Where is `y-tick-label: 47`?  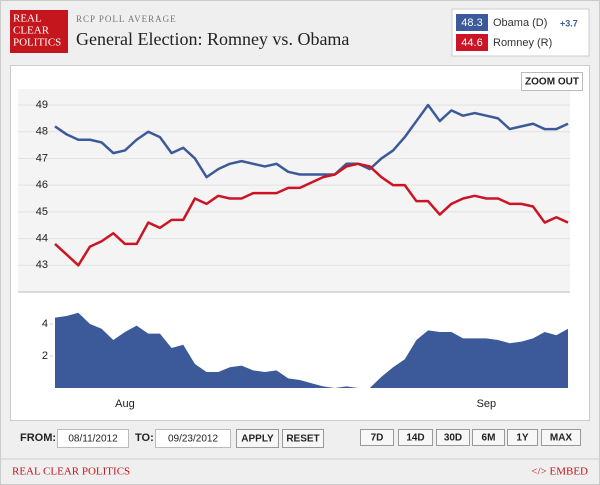 y-tick-label: 47 is located at coordinates (42, 158).